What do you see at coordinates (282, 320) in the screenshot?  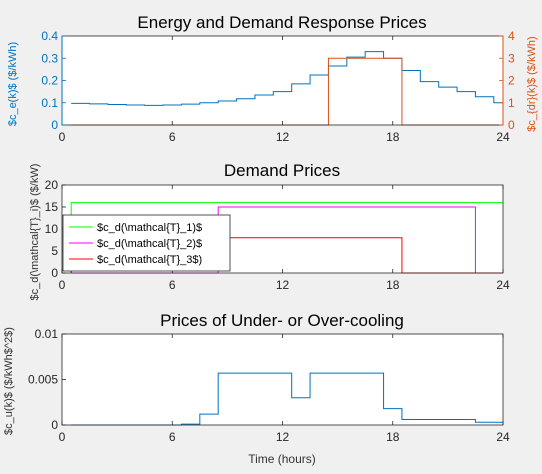 I see `chart-3-title: Prices of Under- or Over-cooling` at bounding box center [282, 320].